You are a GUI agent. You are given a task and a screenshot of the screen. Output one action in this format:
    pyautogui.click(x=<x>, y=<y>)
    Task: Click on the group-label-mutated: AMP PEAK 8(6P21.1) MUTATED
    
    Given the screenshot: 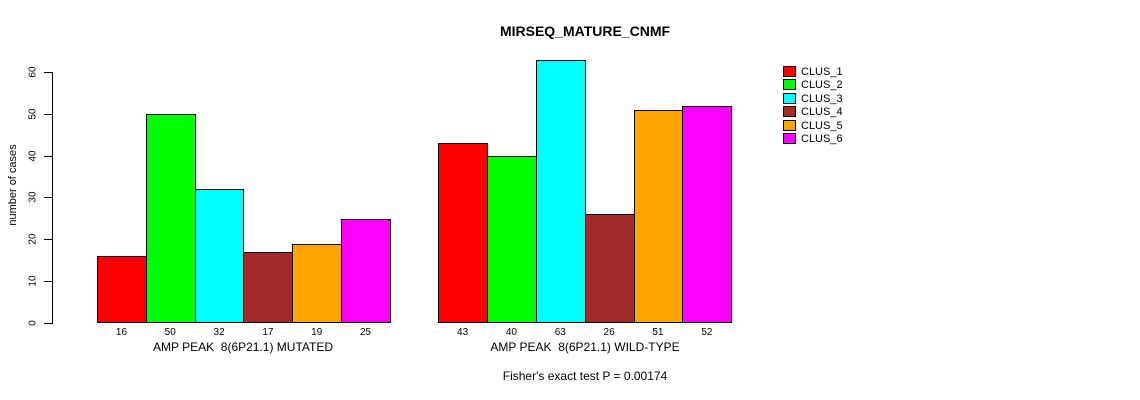 What is the action you would take?
    pyautogui.click(x=243, y=347)
    